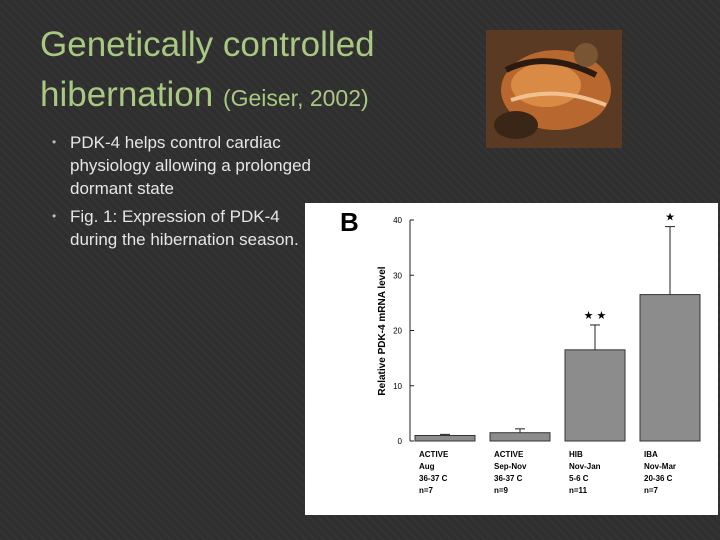 The height and width of the screenshot is (540, 720). I want to click on x-category-label: Sep-Nov, so click(510, 466).